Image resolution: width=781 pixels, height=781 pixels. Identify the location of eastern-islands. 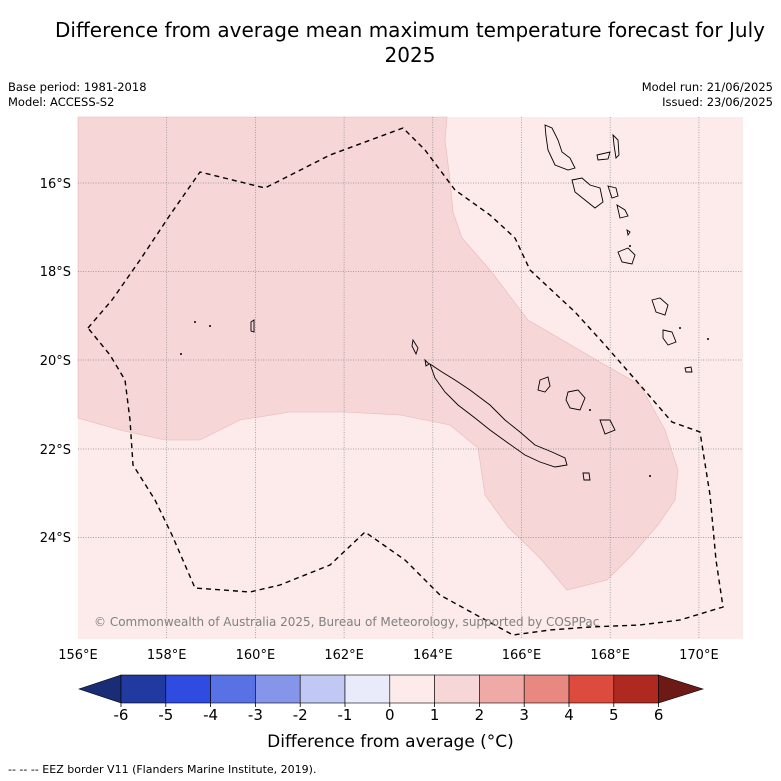
(660, 306).